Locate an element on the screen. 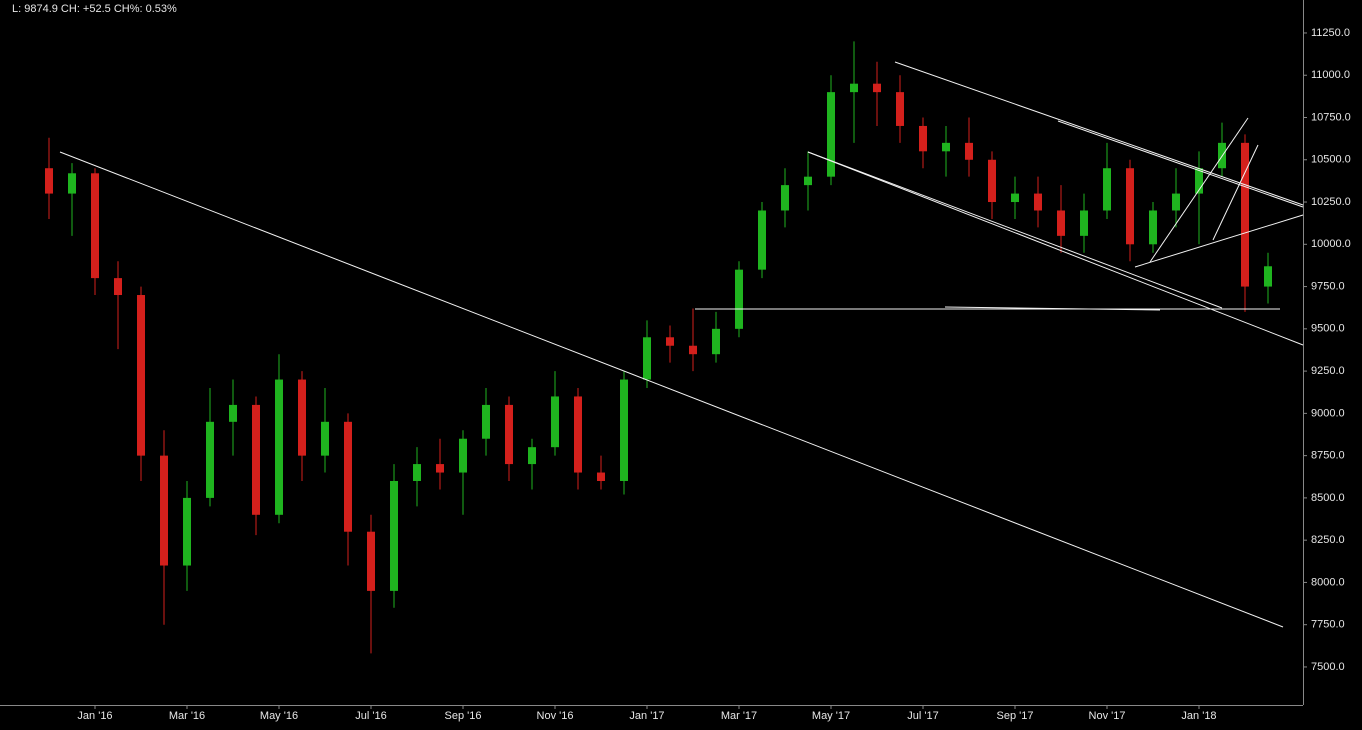 This screenshot has height=730, width=1362. x-tick-label: Mar '16 is located at coordinates (187, 716).